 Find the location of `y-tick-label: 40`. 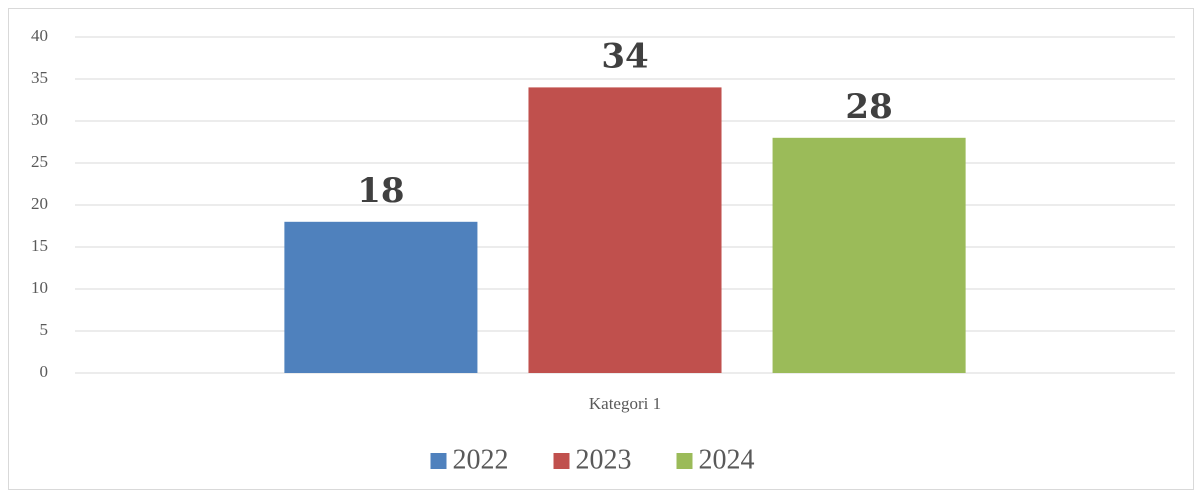

y-tick-label: 40 is located at coordinates (39, 35).